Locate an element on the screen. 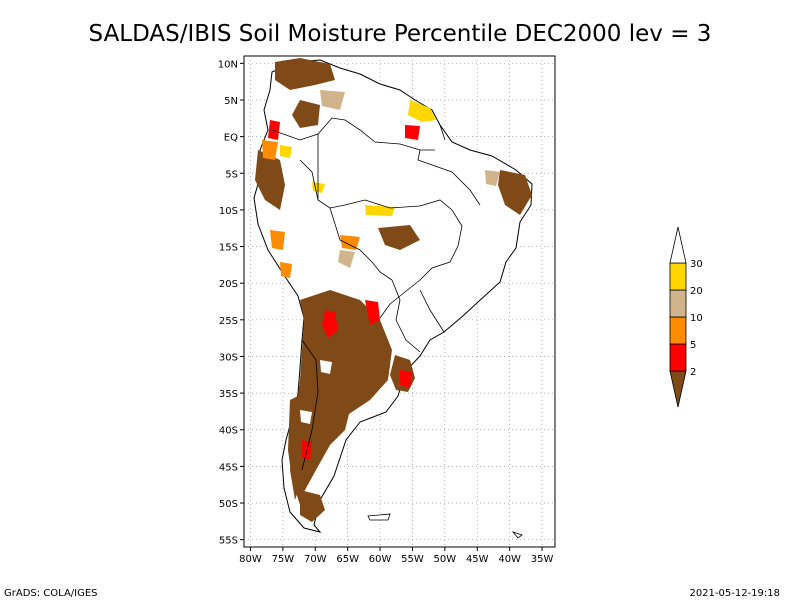 This screenshot has height=600, width=800. lon-tick-label: 55W is located at coordinates (412, 559).